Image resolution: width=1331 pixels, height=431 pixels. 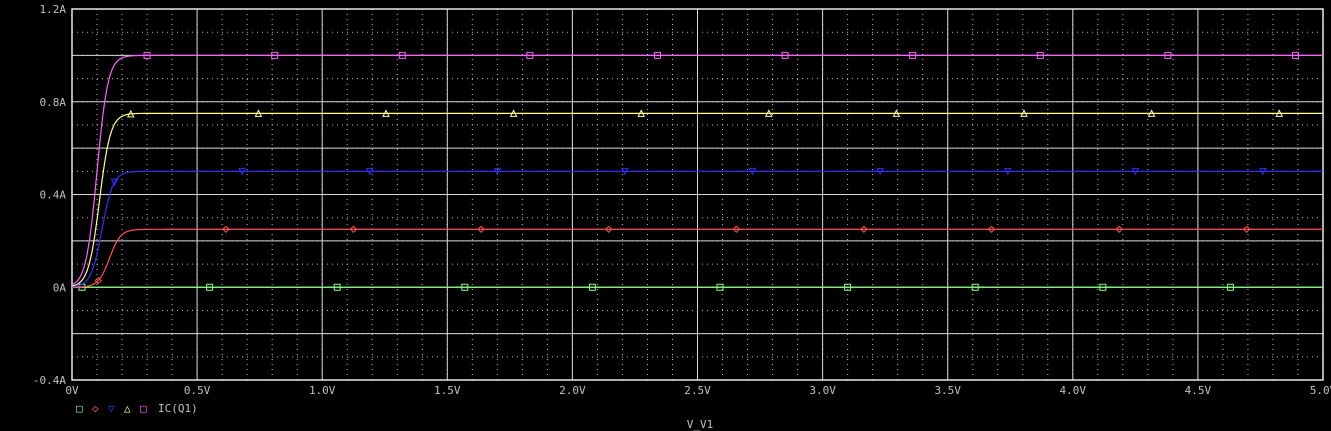 What do you see at coordinates (447, 390) in the screenshot?
I see `x-tick-label: 1.5V` at bounding box center [447, 390].